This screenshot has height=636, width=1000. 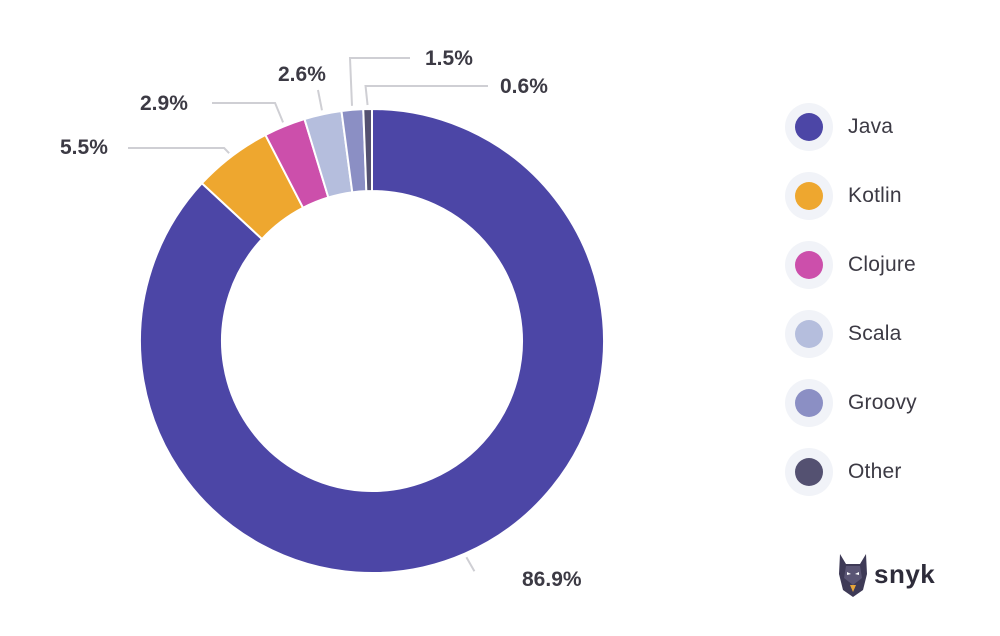 What do you see at coordinates (84, 147) in the screenshot?
I see `value-label-kotlin: 5.5%` at bounding box center [84, 147].